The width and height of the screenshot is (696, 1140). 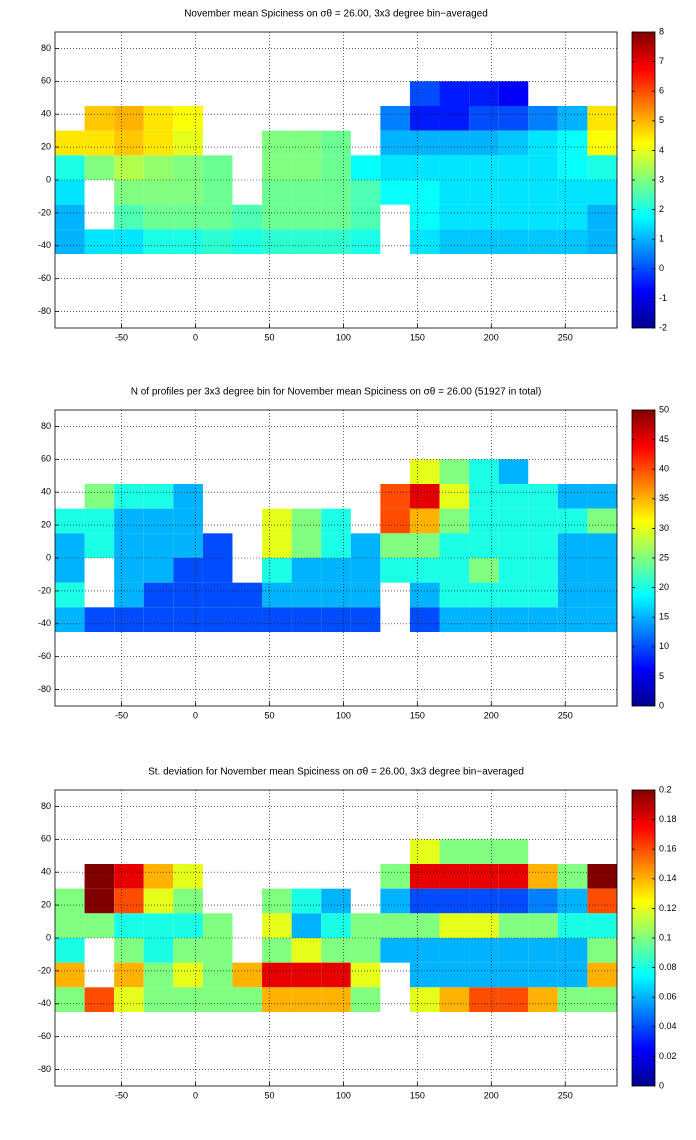 What do you see at coordinates (44, 970) in the screenshot?
I see `y-tick-label: -20` at bounding box center [44, 970].